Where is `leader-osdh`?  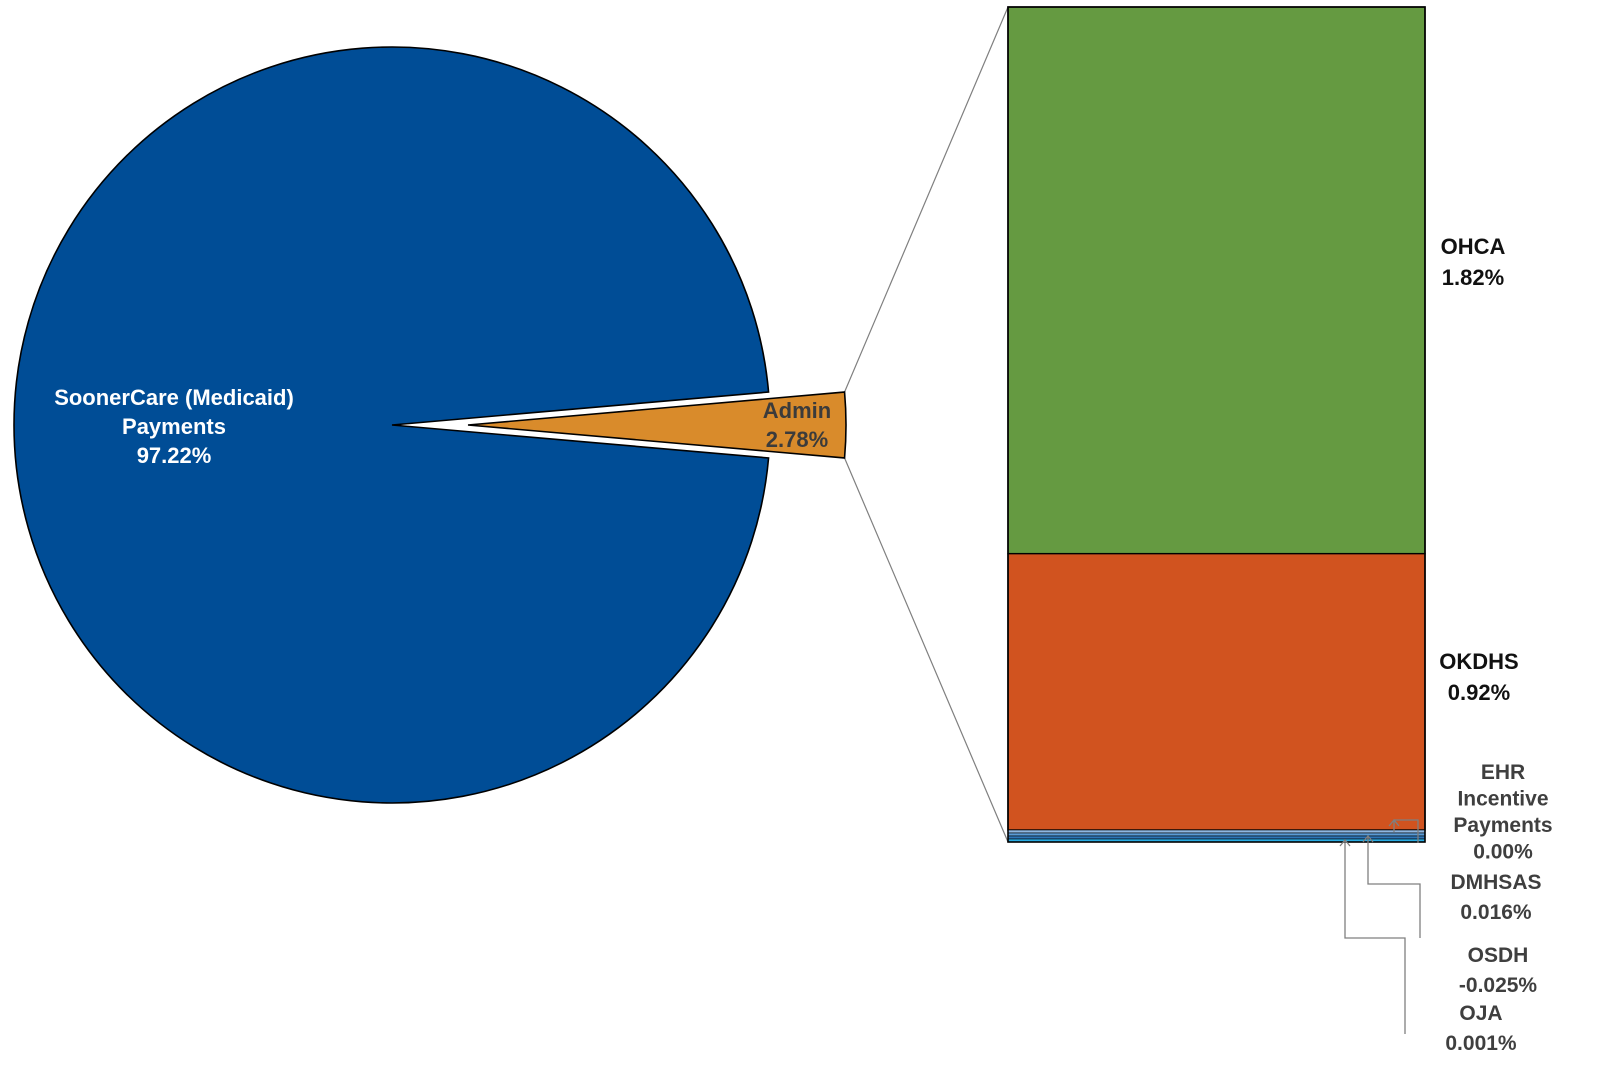 leader-osdh is located at coordinates (1372, 936).